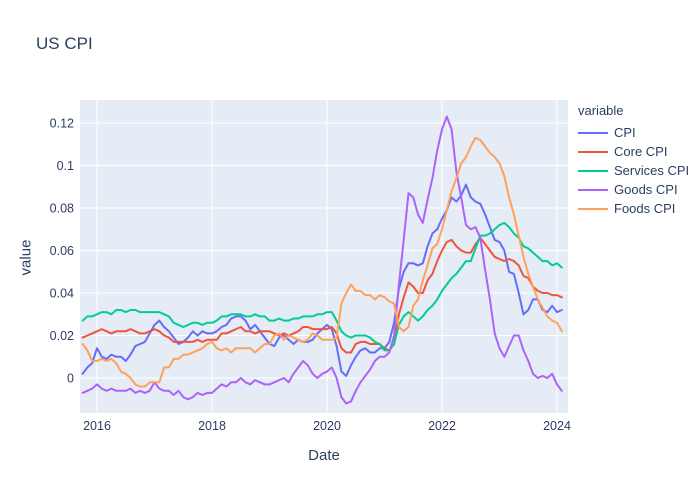 The image size is (700, 500). I want to click on legend-item-foods-cpi: Foods CPI, so click(633, 208).